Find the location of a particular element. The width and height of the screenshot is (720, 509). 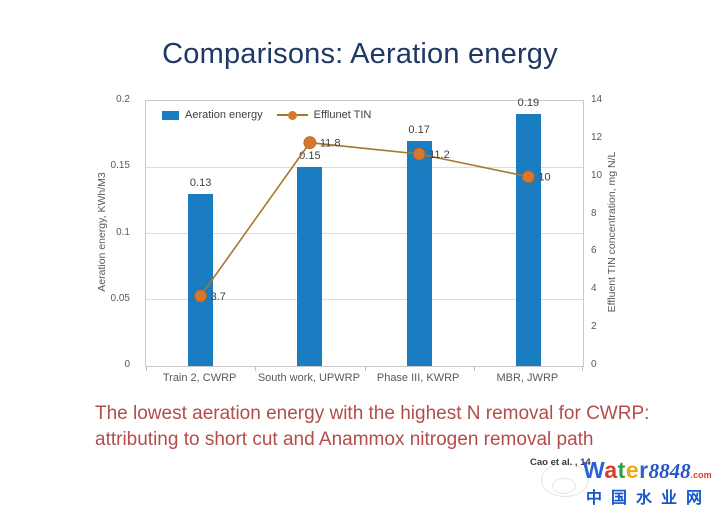

water-wordmark: Water is located at coordinates (616, 470).